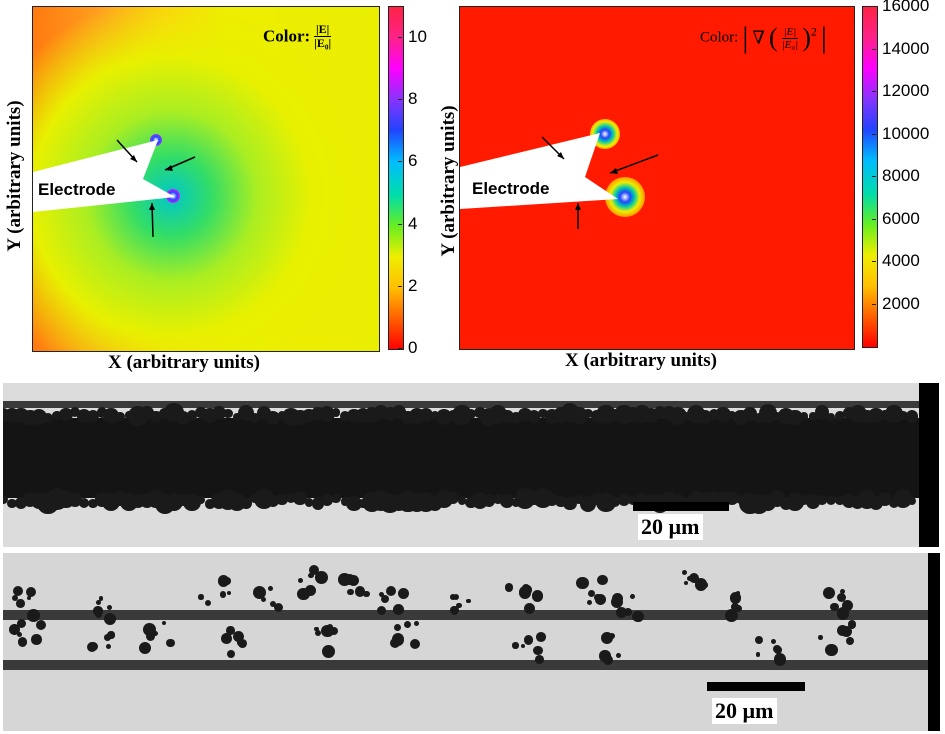  Describe the element at coordinates (448, 181) in the screenshot. I see `right-y-axis-label: Y (arbitrary units)` at that location.